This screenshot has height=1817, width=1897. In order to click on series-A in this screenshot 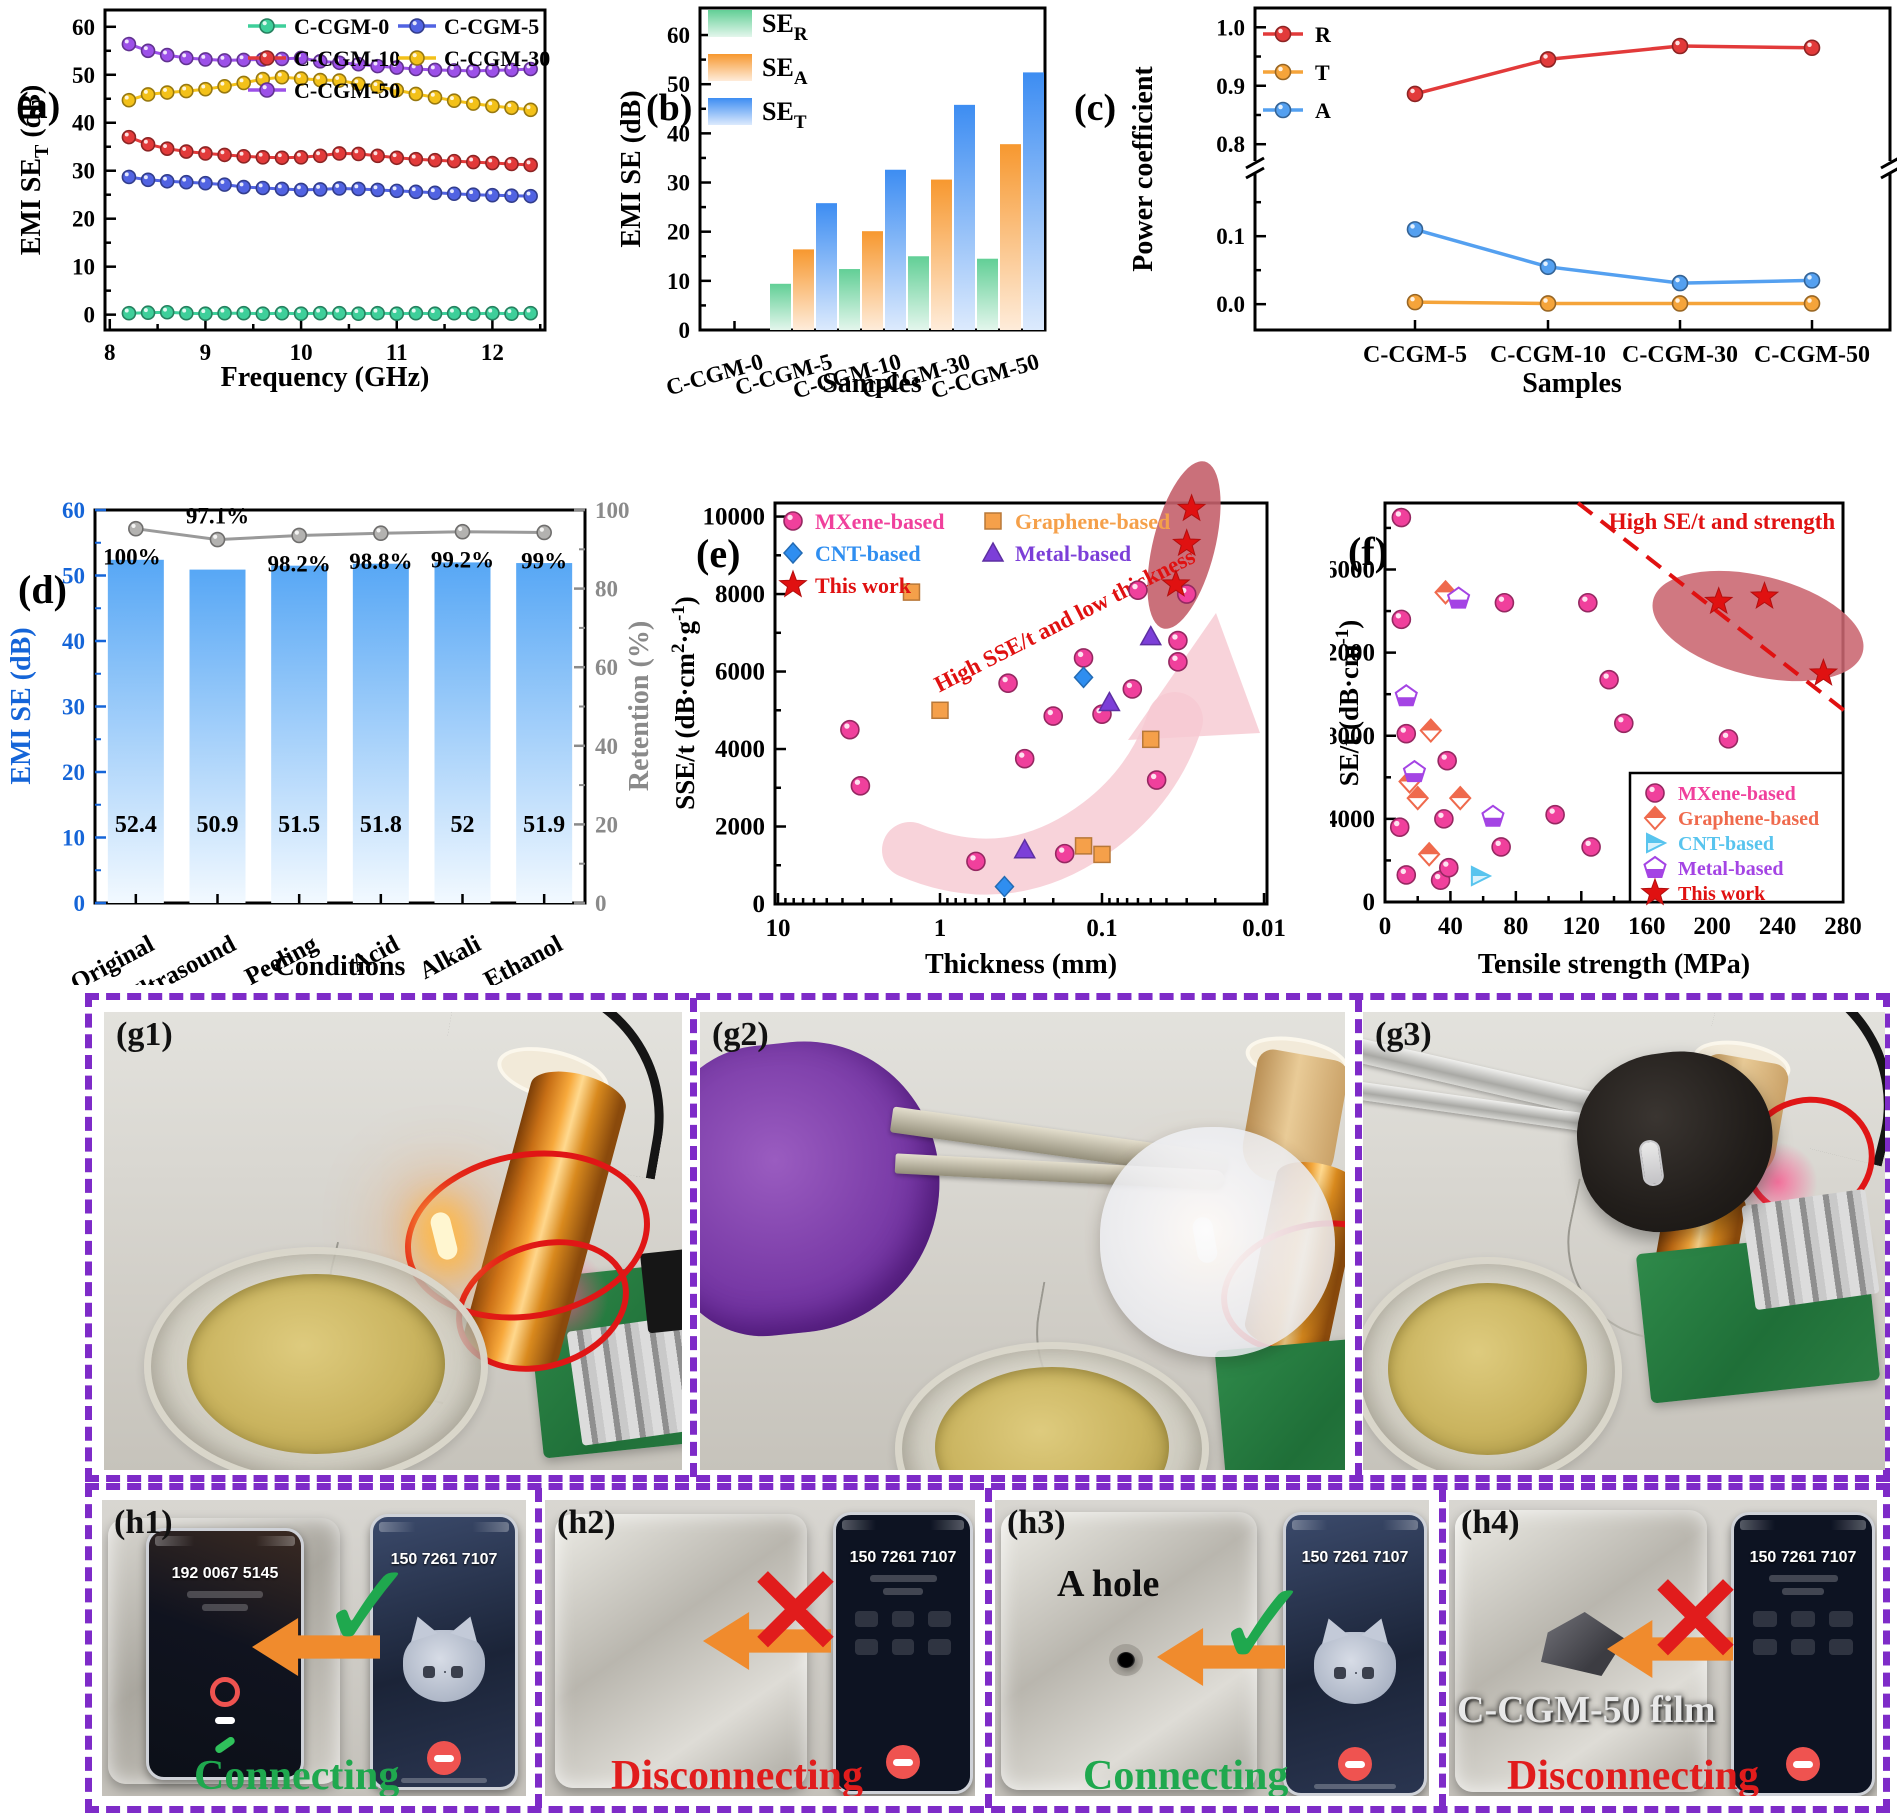, I will do `click(1613, 256)`.